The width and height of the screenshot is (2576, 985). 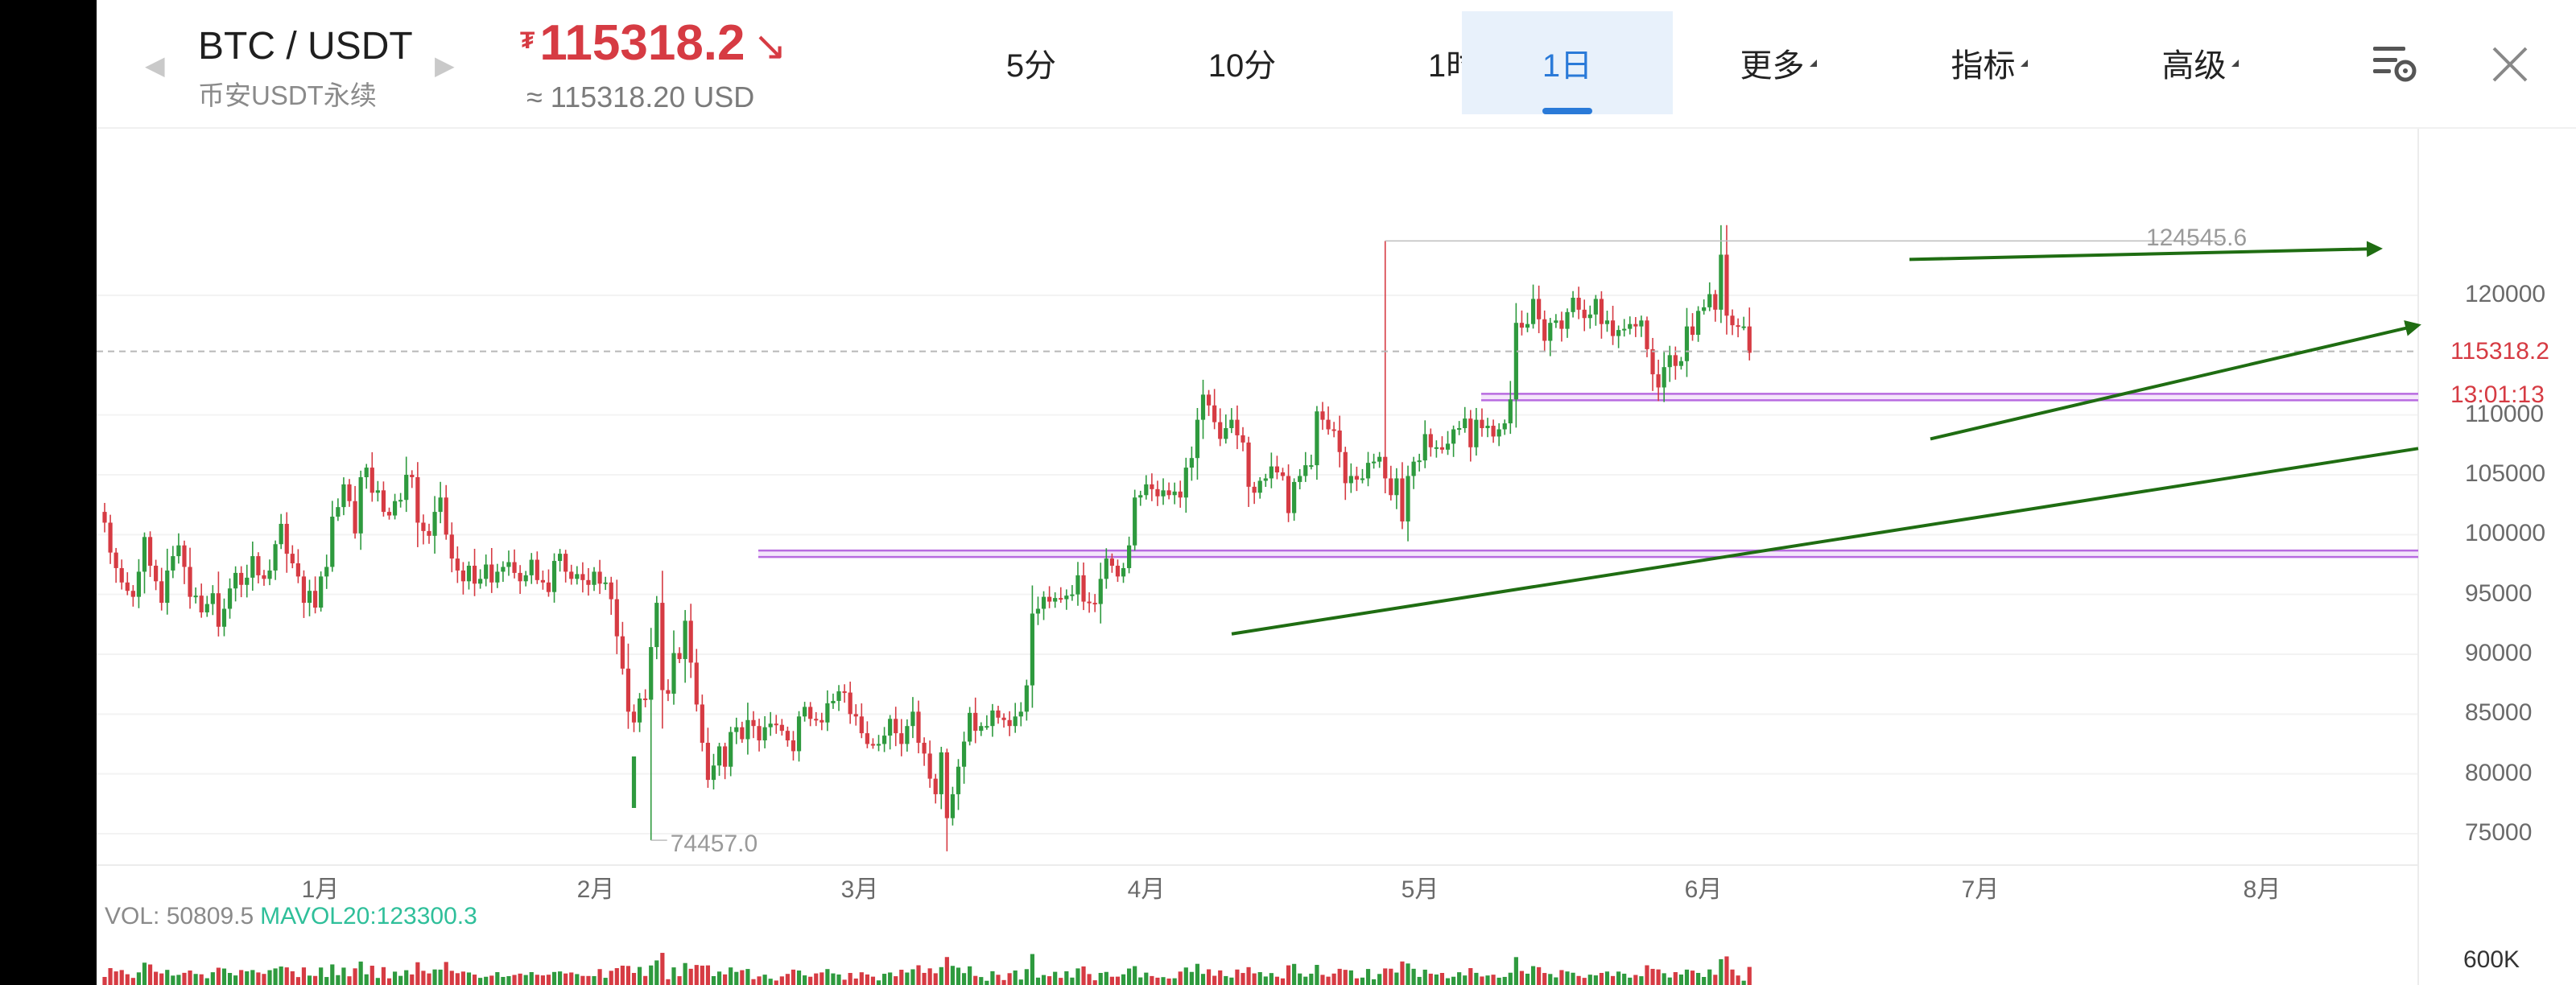 I want to click on tab-1day: 1日, so click(x=1567, y=62).